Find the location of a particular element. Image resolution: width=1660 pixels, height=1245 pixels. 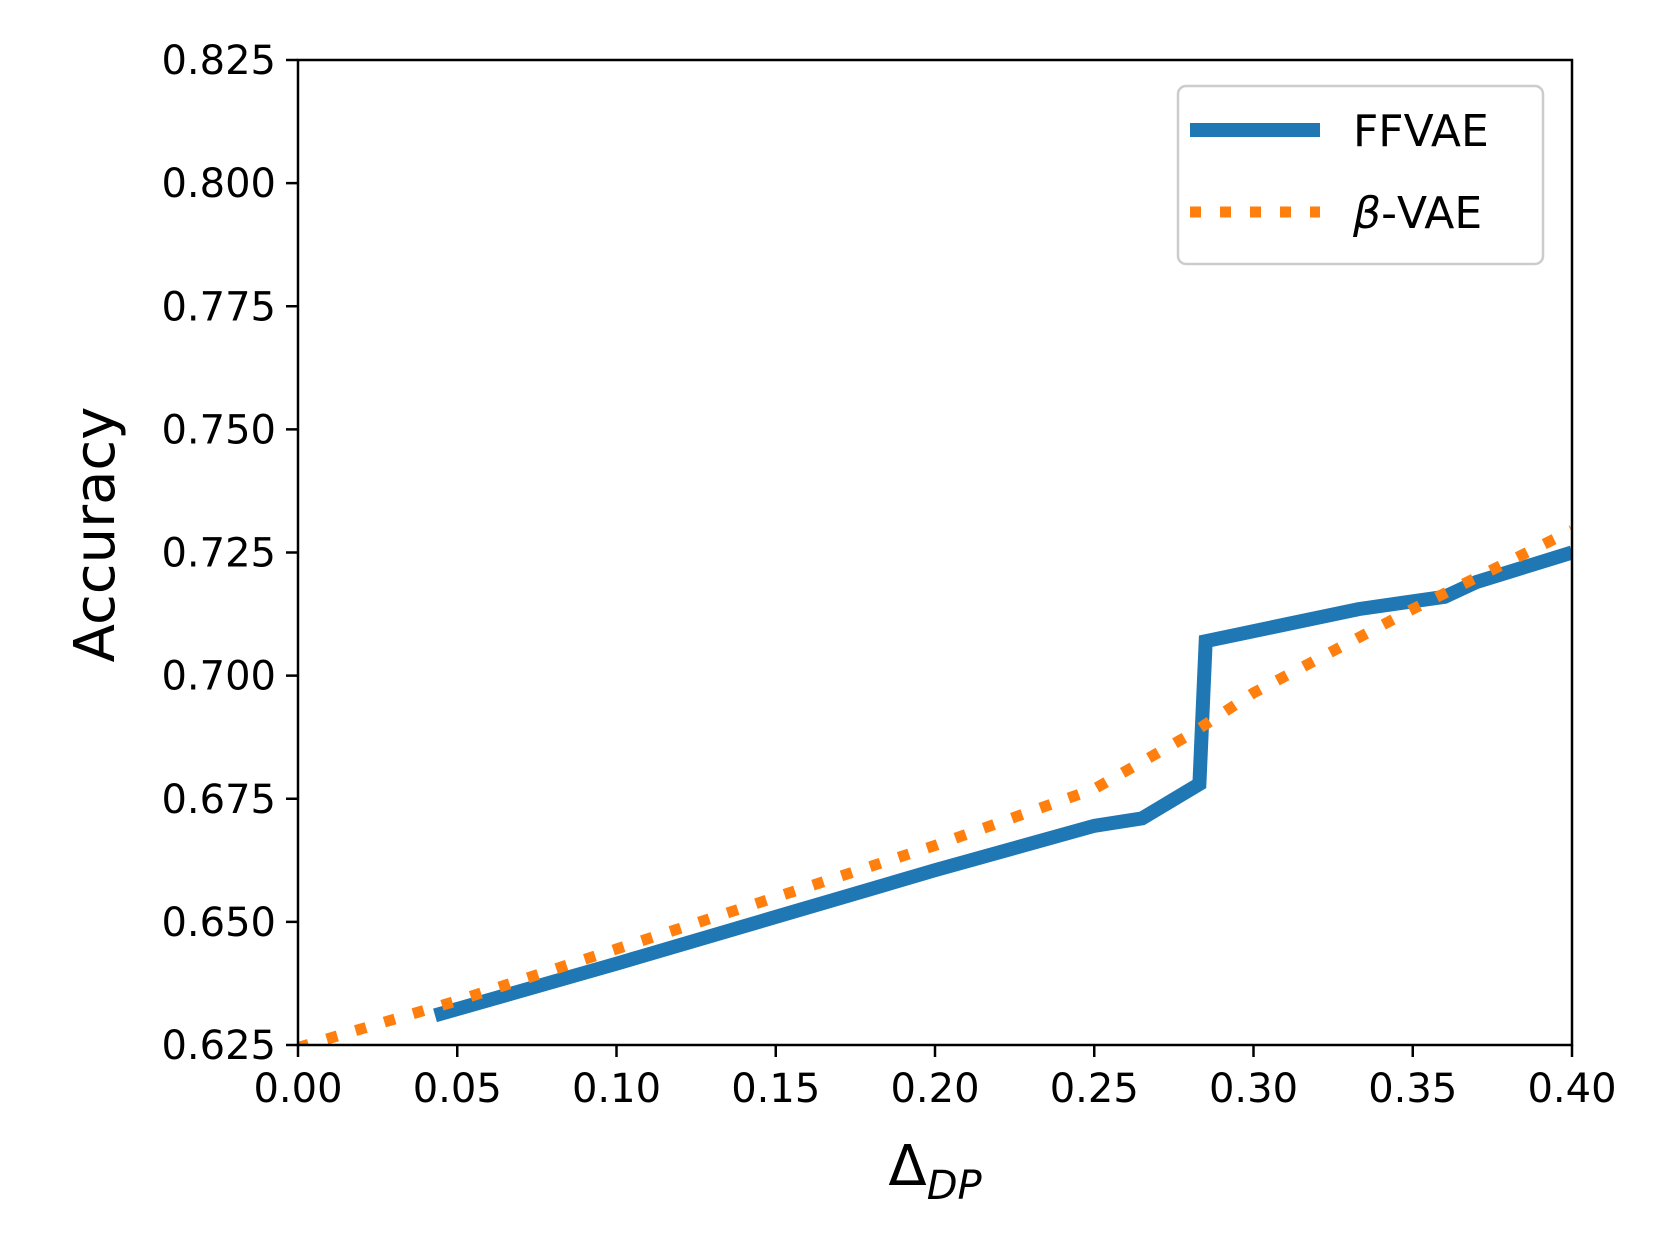

y-tick-label: 0.750 is located at coordinates (218, 430).